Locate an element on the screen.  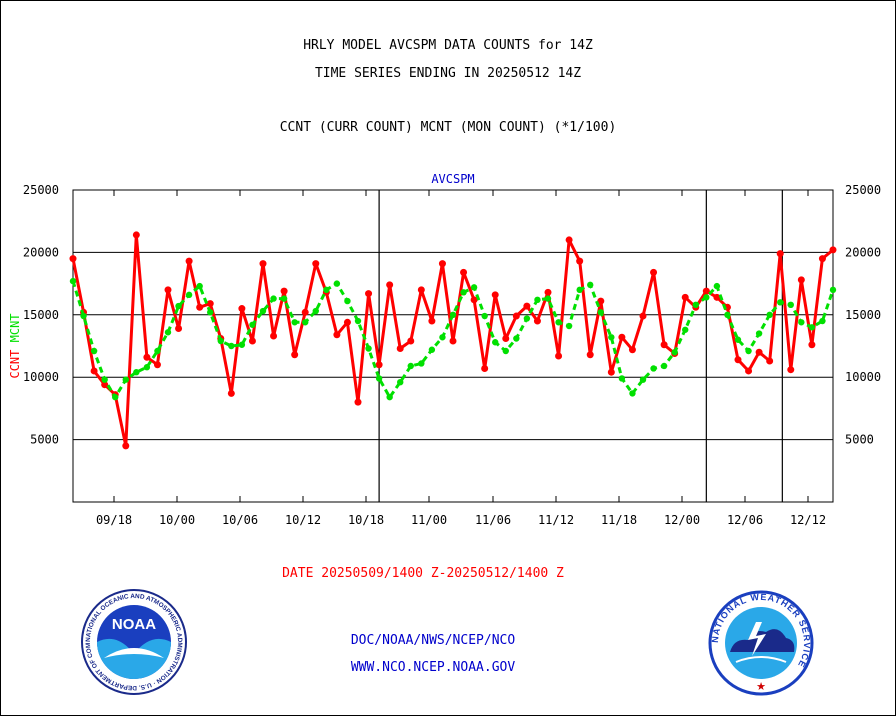
x-tick-label: 12/00 is located at coordinates (682, 520).